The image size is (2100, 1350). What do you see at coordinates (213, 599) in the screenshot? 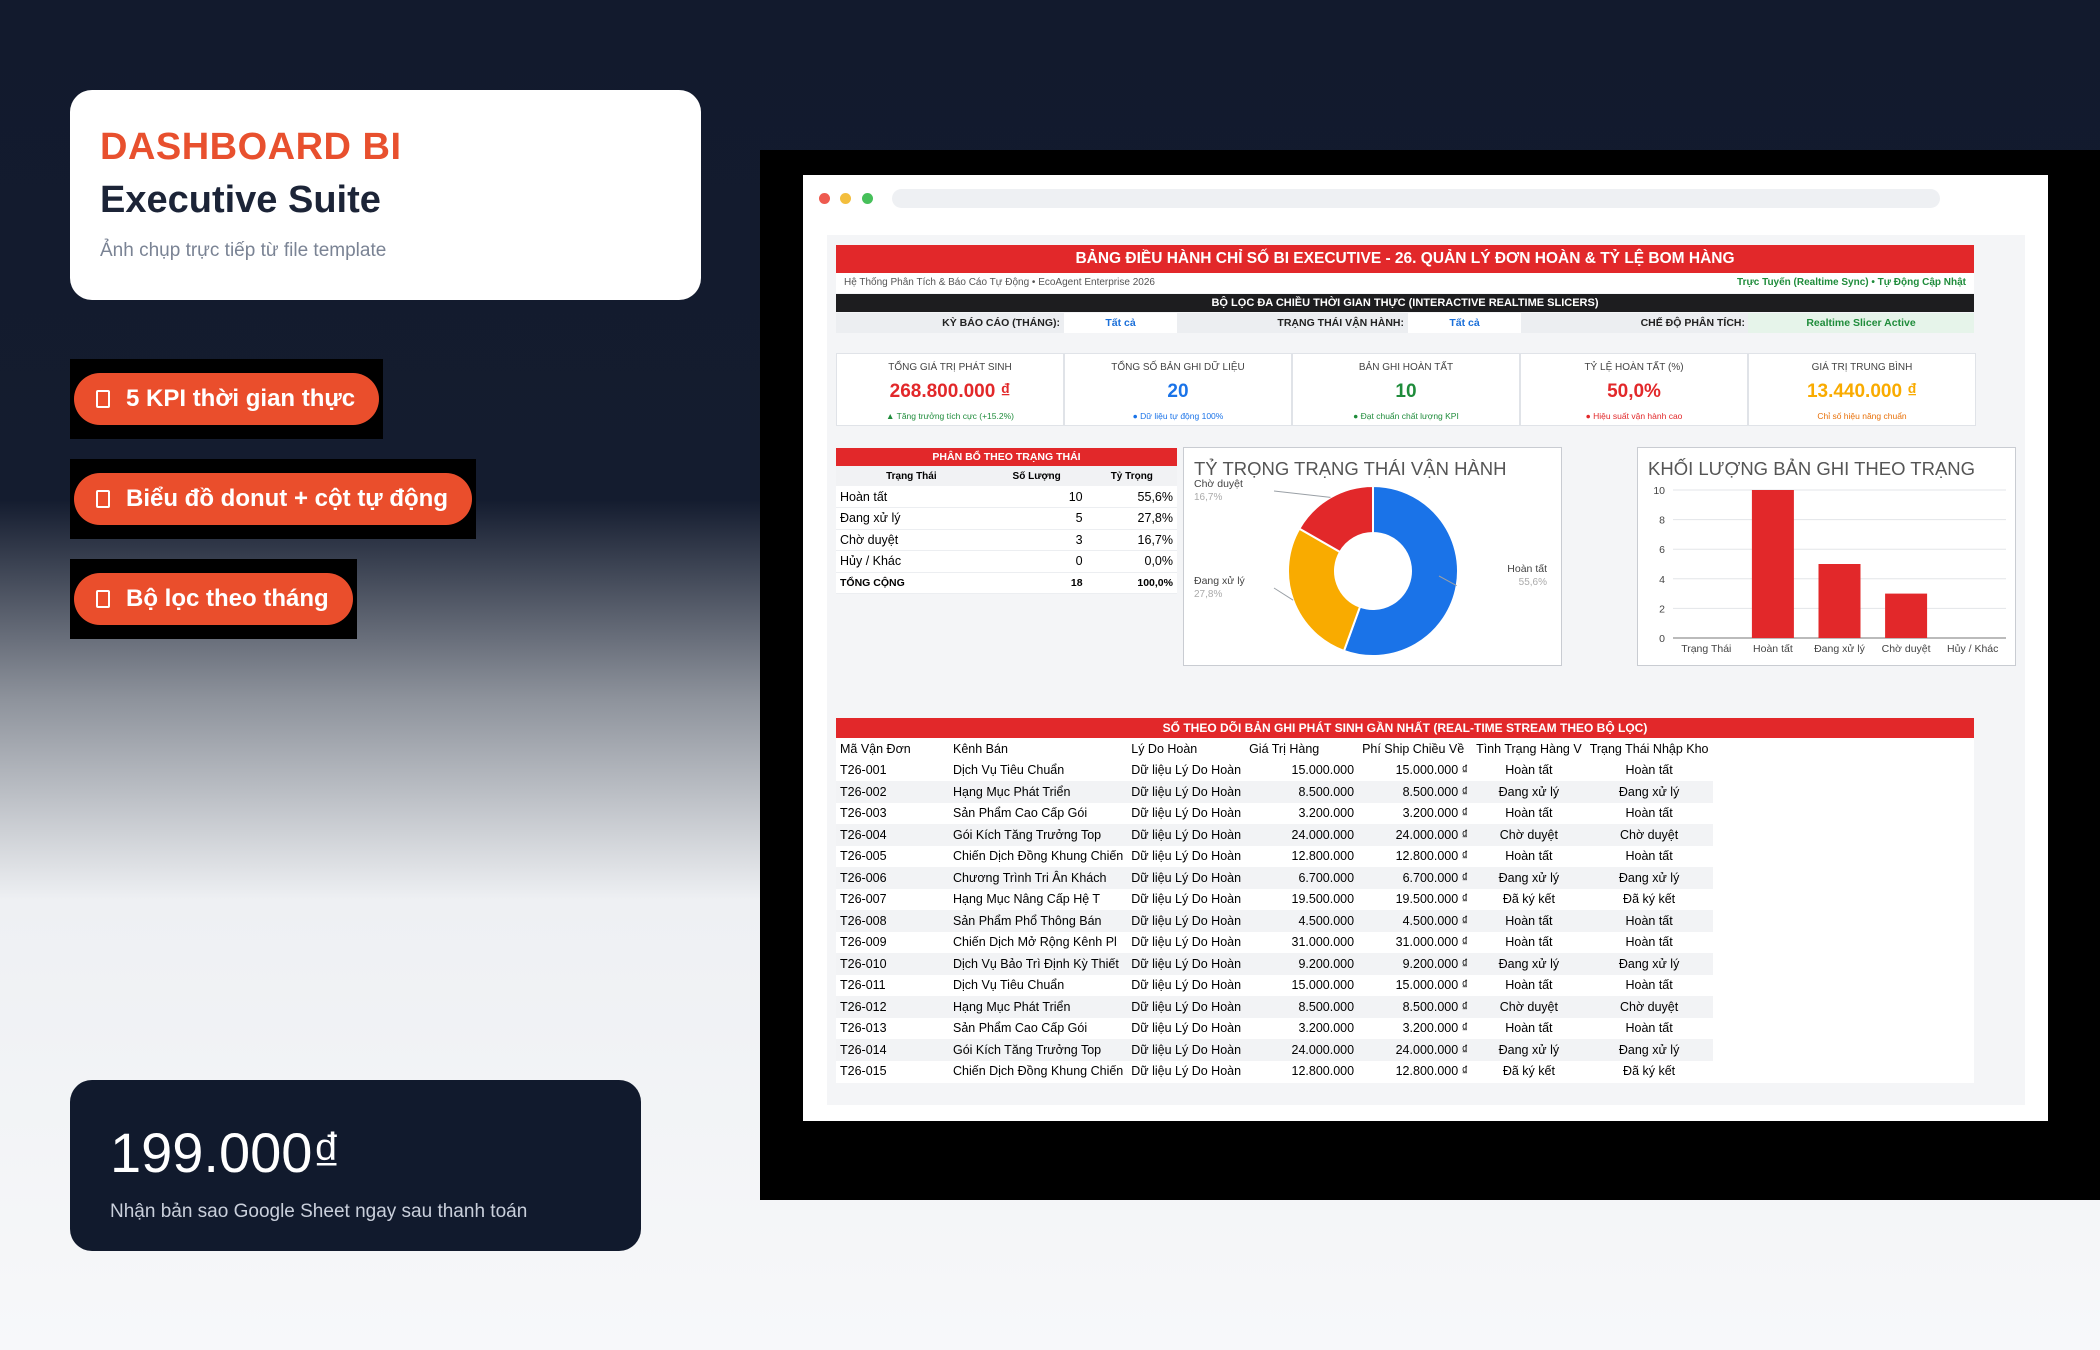
I see `feature-pill-filter: Bộ lọc theo tháng` at bounding box center [213, 599].